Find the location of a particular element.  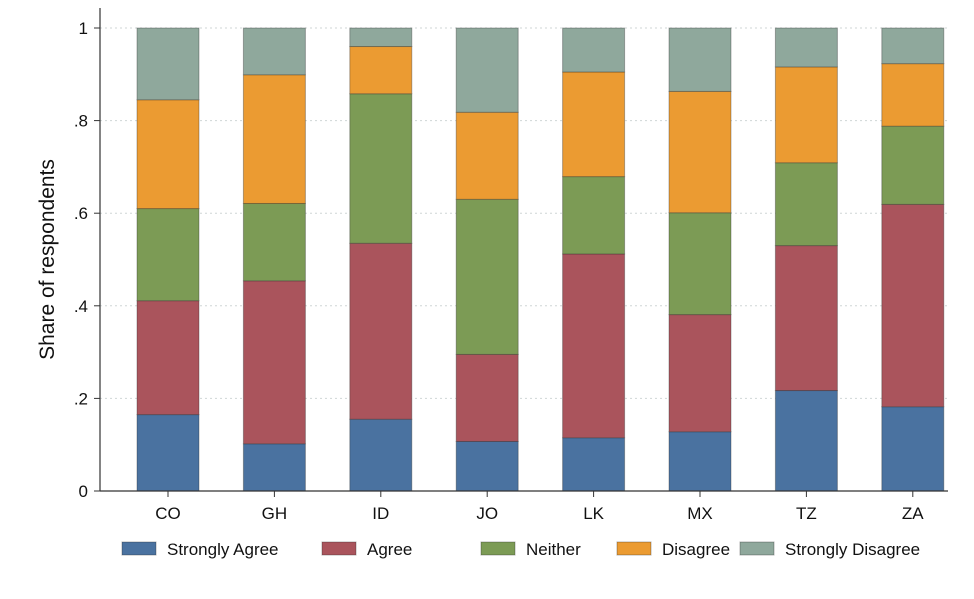

bar-segment-mx-disagree is located at coordinates (700, 152).